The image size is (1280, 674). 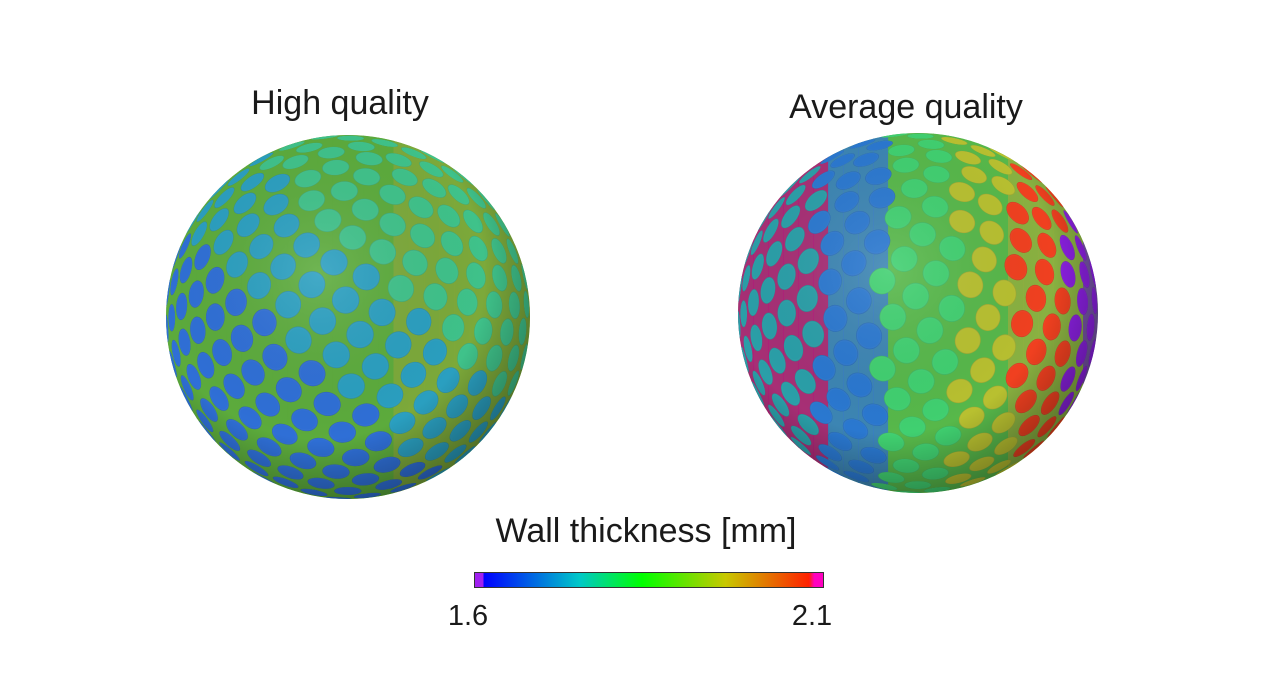 I want to click on panel-title-high-quality: High quality, so click(x=340, y=103).